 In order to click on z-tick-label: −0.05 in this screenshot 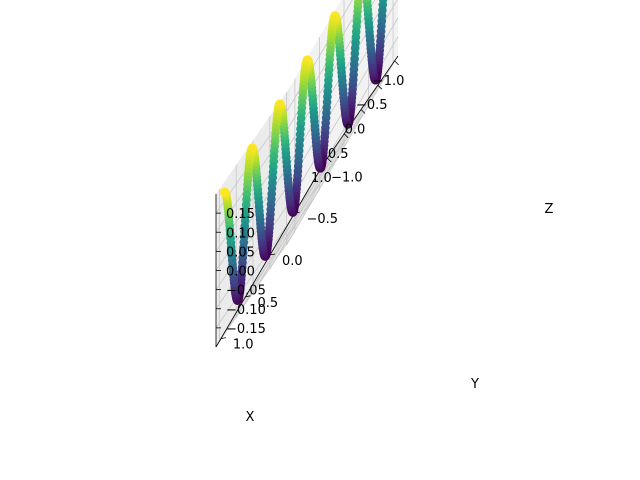, I will do `click(246, 291)`.